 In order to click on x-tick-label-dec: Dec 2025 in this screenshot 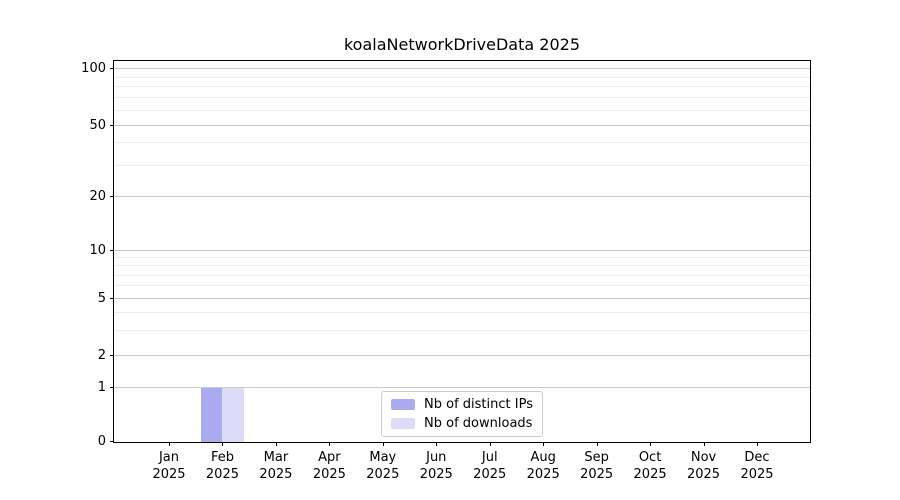, I will do `click(757, 466)`.